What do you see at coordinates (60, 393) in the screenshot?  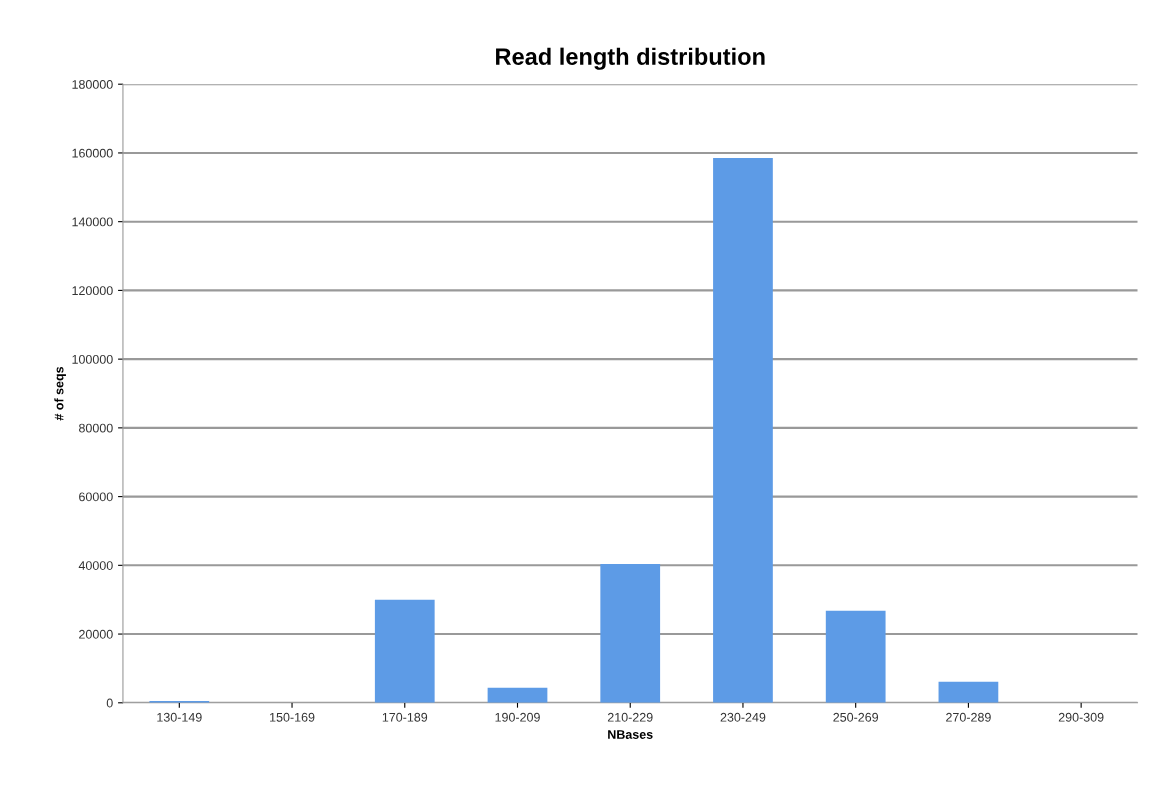 I see `y-axis-title: # of seqs` at bounding box center [60, 393].